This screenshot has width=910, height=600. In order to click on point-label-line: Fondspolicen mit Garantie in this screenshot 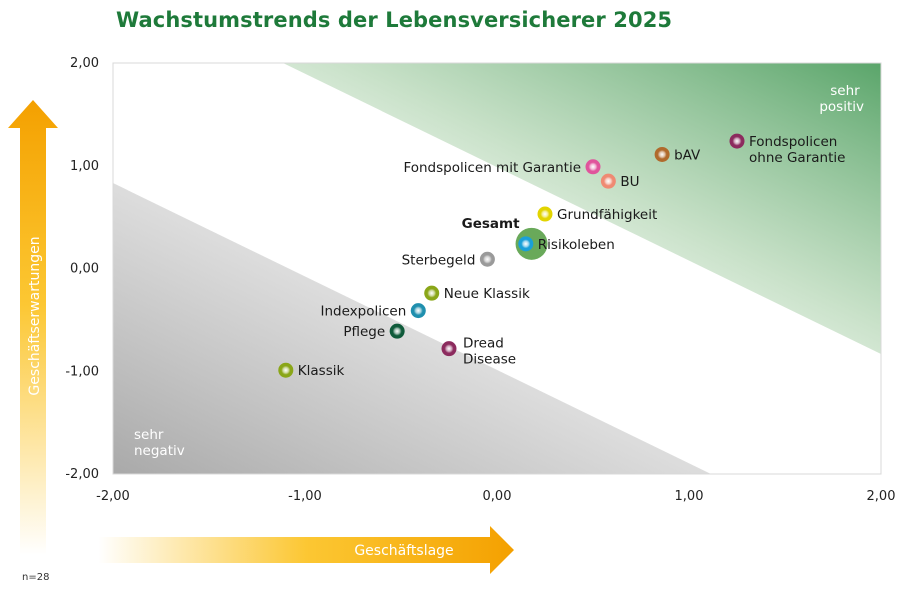, I will do `click(492, 168)`.